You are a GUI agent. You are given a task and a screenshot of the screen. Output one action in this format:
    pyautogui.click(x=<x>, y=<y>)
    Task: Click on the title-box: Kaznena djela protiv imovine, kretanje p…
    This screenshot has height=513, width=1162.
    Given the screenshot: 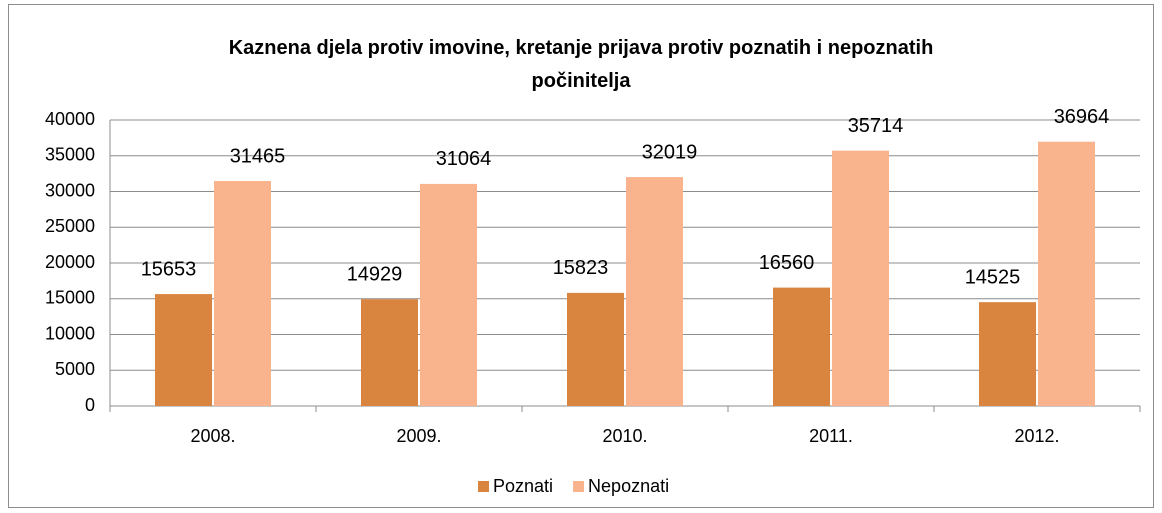 What is the action you would take?
    pyautogui.click(x=581, y=65)
    